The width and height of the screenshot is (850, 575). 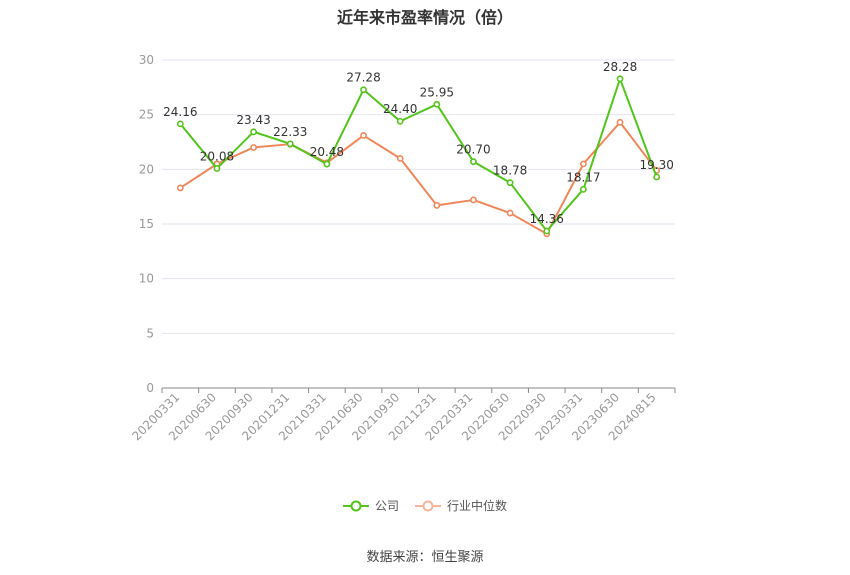 What do you see at coordinates (547, 219) in the screenshot?
I see `data-label: 14.36` at bounding box center [547, 219].